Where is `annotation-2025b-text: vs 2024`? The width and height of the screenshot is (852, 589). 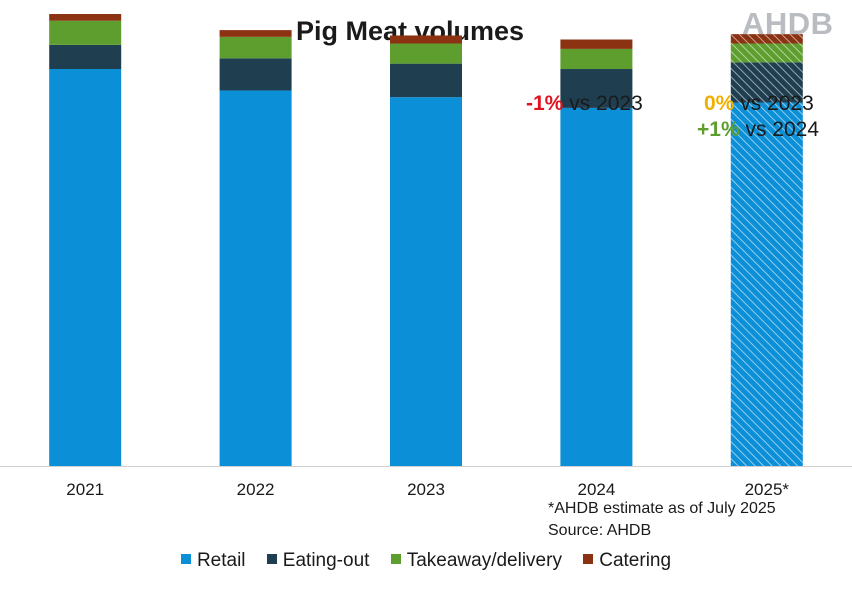 annotation-2025b-text: vs 2024 is located at coordinates (779, 129).